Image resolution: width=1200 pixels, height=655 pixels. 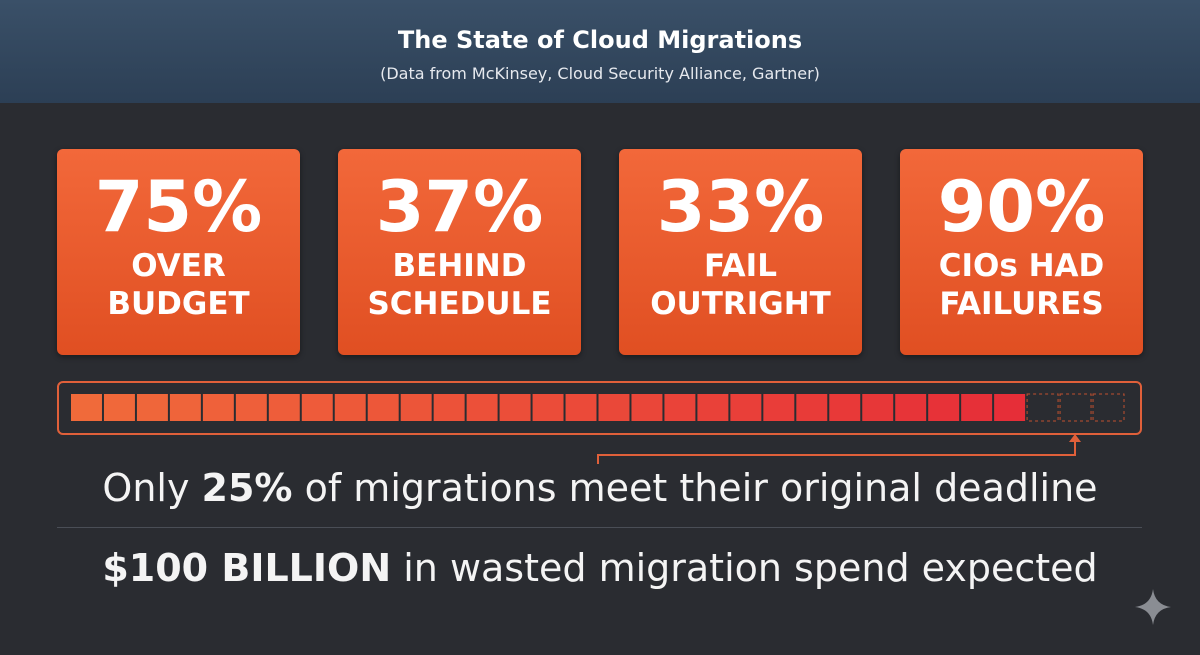 I want to click on stat-value: 37%, so click(x=459, y=207).